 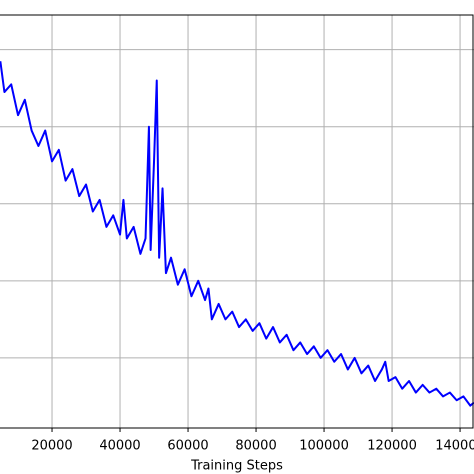 I want to click on x-tick-label: 40000, so click(x=119, y=446).